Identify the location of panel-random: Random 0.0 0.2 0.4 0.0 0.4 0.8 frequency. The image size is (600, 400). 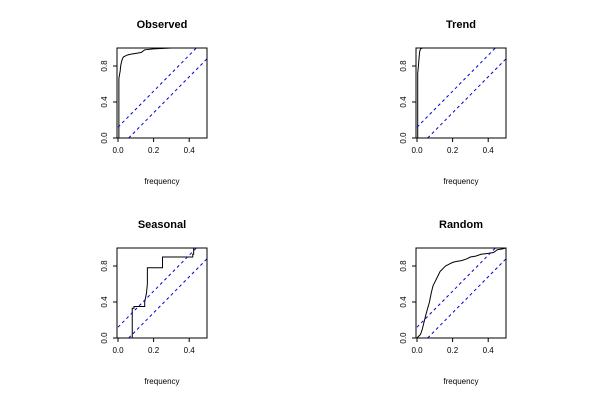
(453, 302).